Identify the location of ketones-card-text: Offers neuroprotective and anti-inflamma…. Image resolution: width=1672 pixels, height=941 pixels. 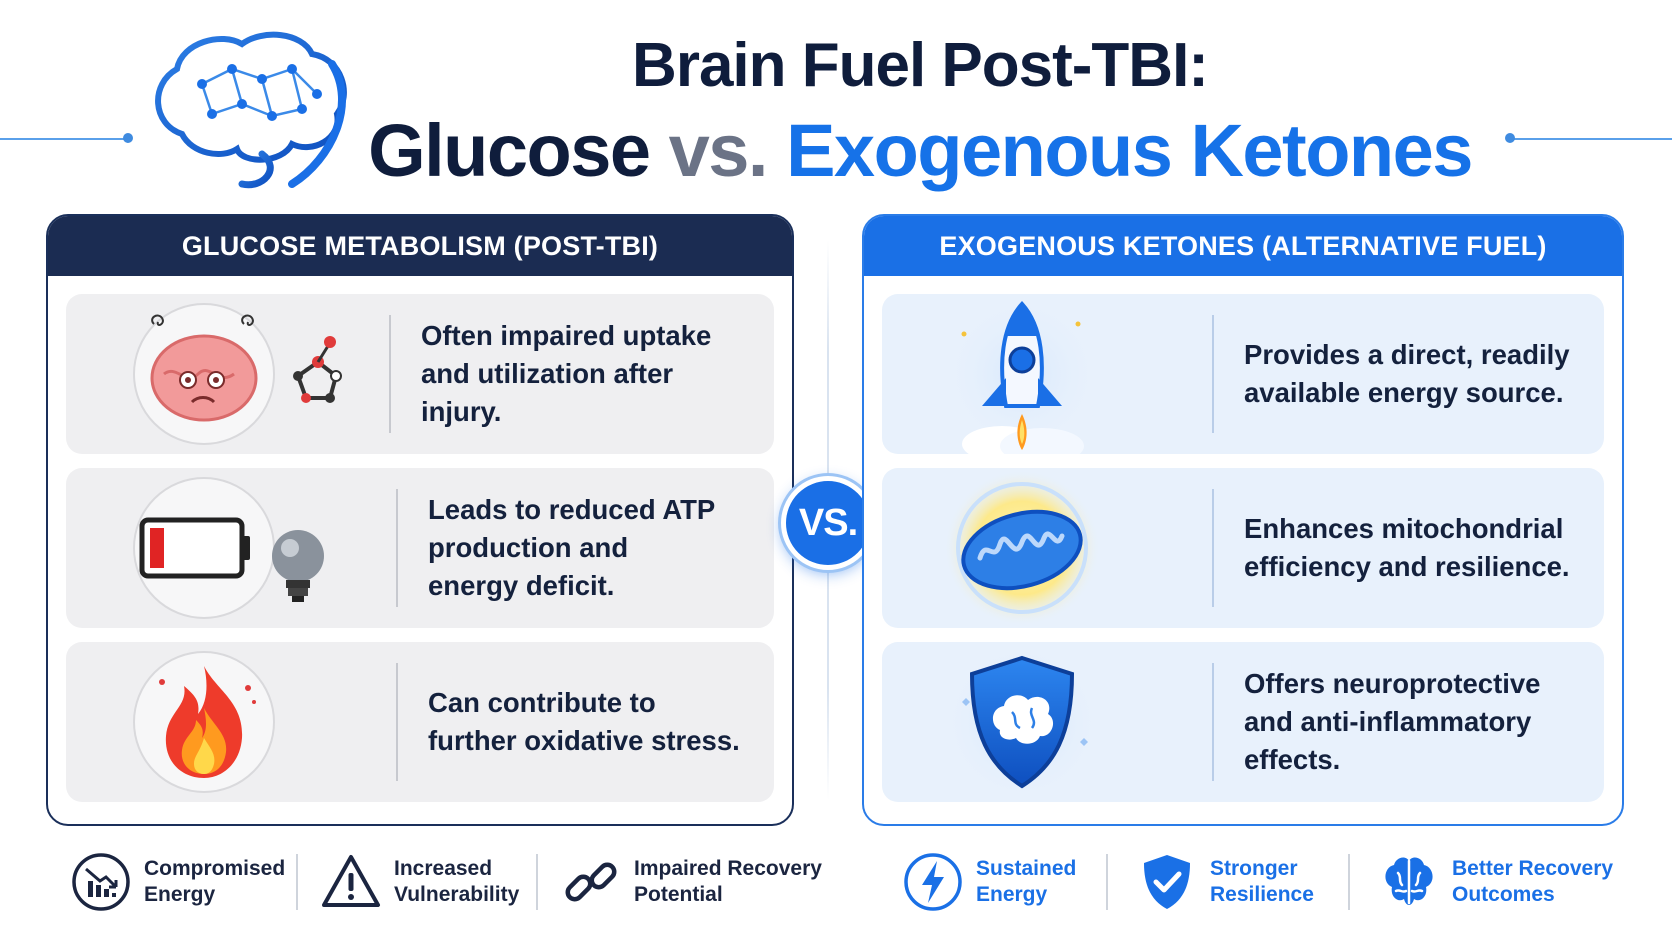
(1392, 721).